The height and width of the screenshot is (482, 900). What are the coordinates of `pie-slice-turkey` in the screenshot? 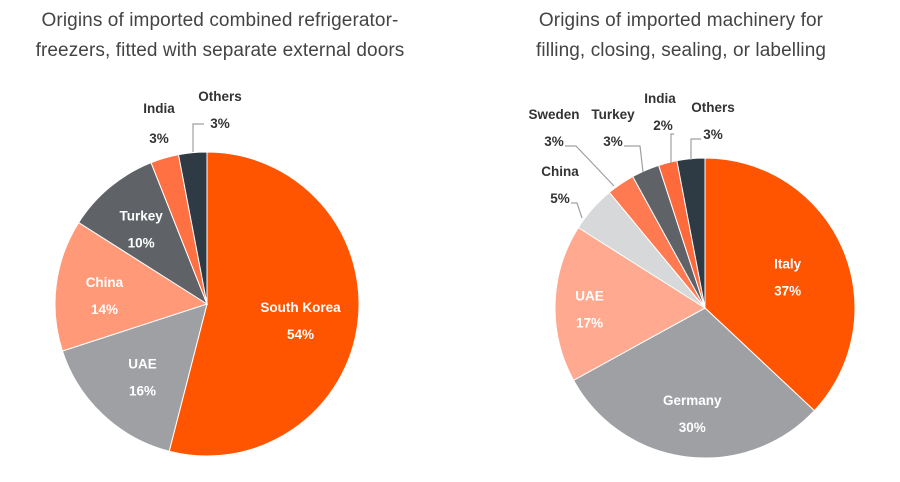 It's located at (143, 234).